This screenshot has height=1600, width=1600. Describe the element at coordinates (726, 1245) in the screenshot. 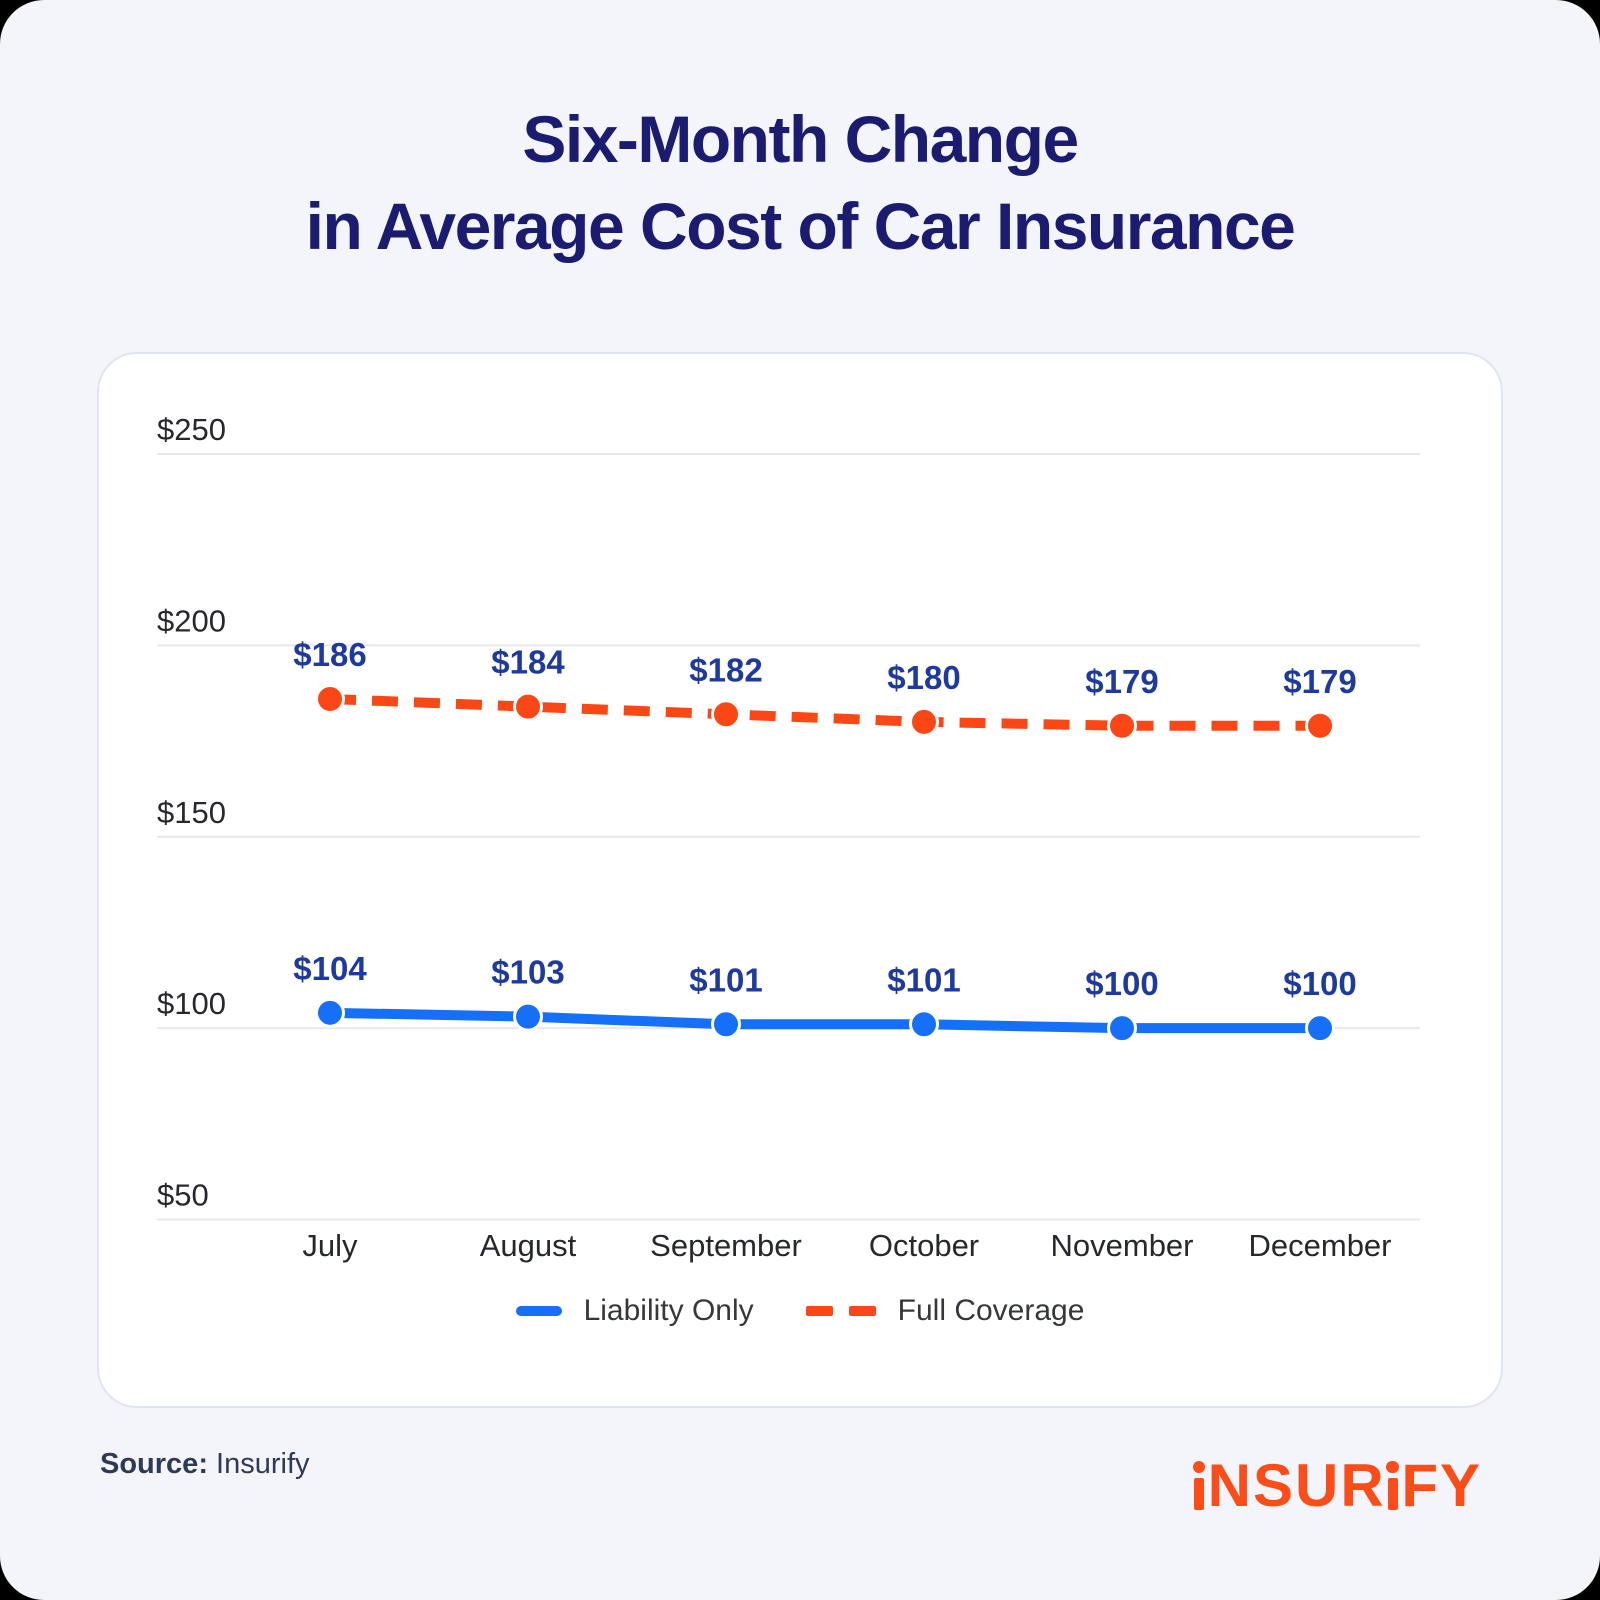

I see `x-axis-label-september: September` at that location.